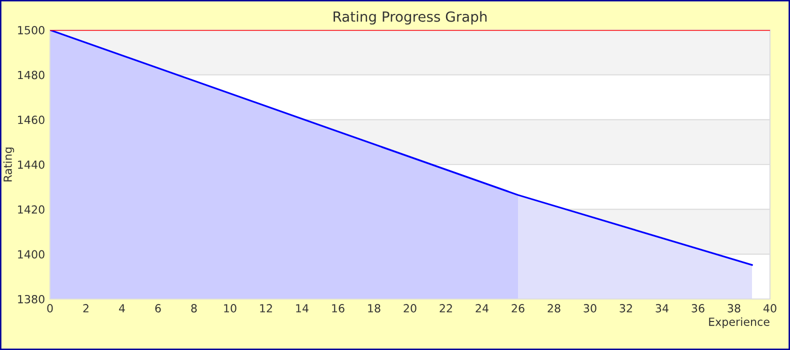 This screenshot has width=790, height=350. What do you see at coordinates (31, 254) in the screenshot?
I see `y-tick-label: 1400` at bounding box center [31, 254].